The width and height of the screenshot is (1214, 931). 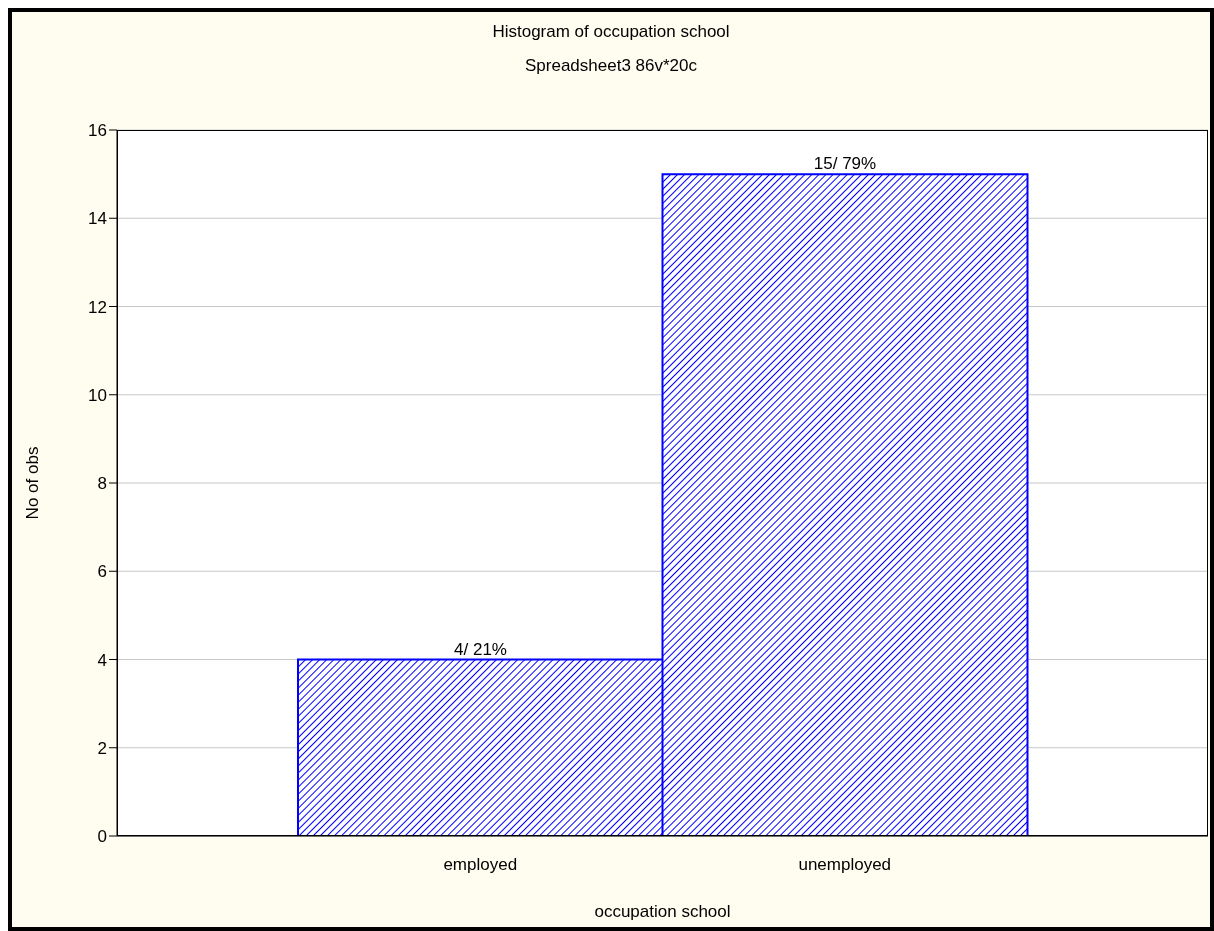 I want to click on chart-subtitle: Spreadsheet3 86v*20c, so click(x=611, y=66).